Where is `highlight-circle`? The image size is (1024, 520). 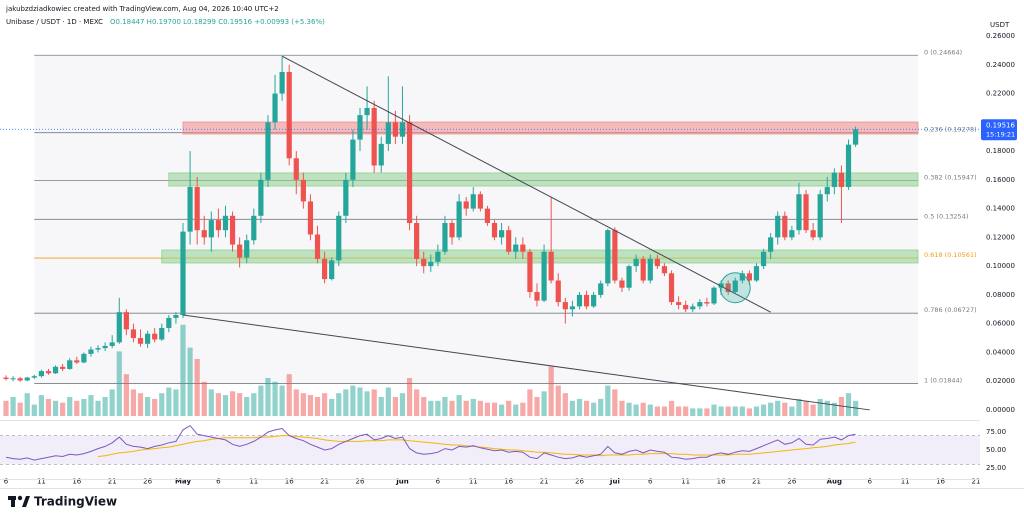
highlight-circle is located at coordinates (735, 288).